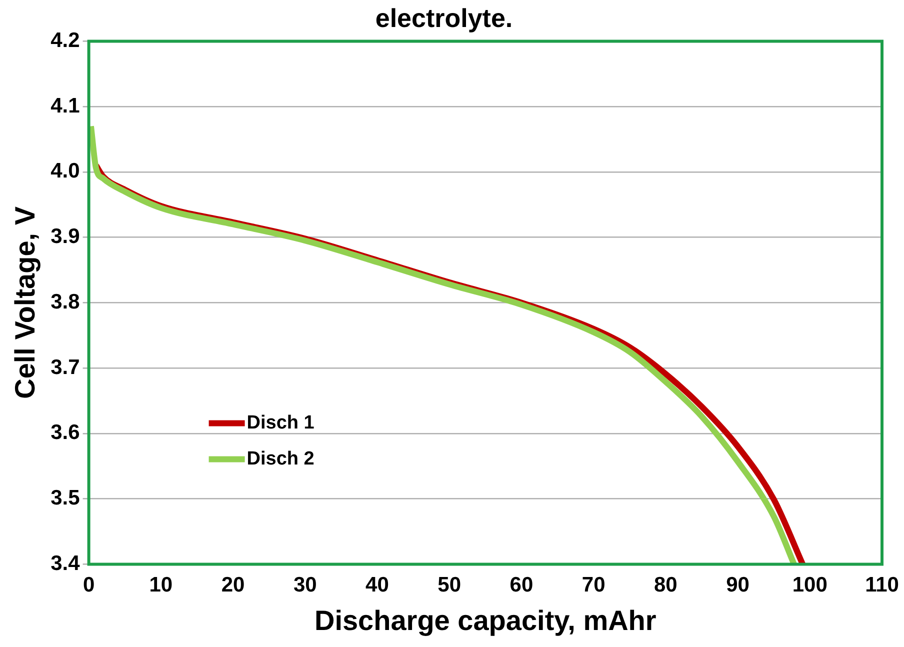 This screenshot has height=647, width=904. I want to click on x-tick-label: 80, so click(666, 585).